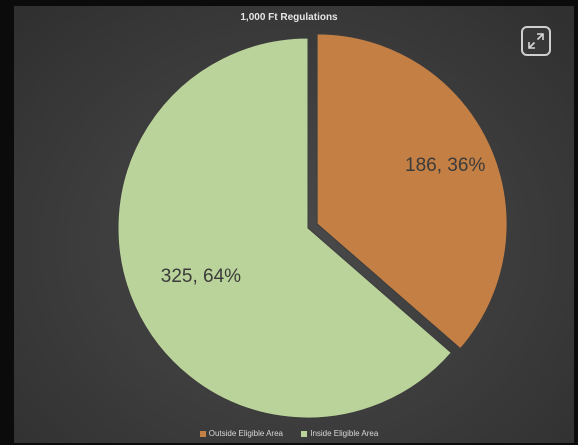 This screenshot has width=578, height=445. What do you see at coordinates (289, 17) in the screenshot?
I see `chart-title: 1,000 Ft Regulations` at bounding box center [289, 17].